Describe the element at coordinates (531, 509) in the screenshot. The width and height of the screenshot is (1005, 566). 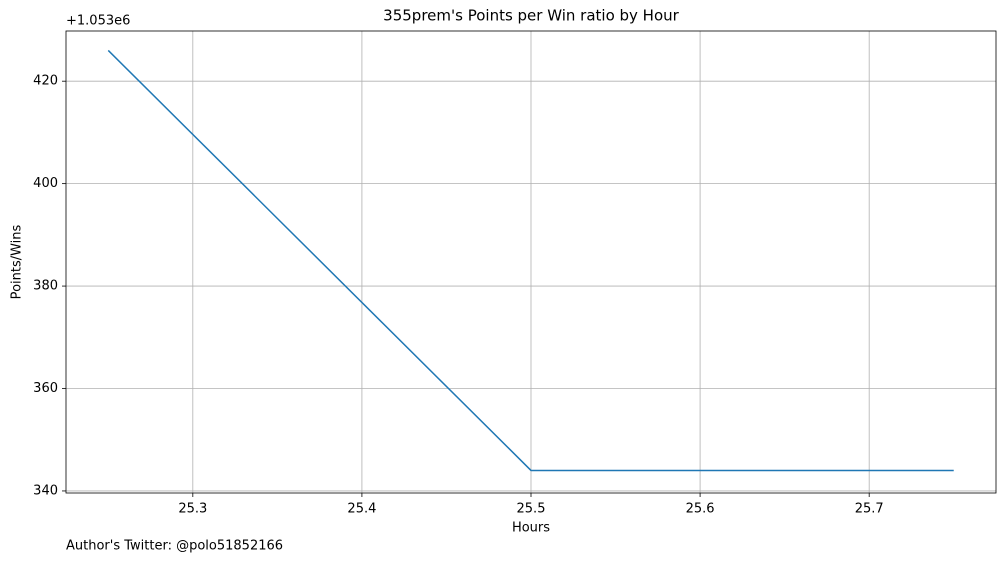
I see `x-tick-label: 25.5` at that location.